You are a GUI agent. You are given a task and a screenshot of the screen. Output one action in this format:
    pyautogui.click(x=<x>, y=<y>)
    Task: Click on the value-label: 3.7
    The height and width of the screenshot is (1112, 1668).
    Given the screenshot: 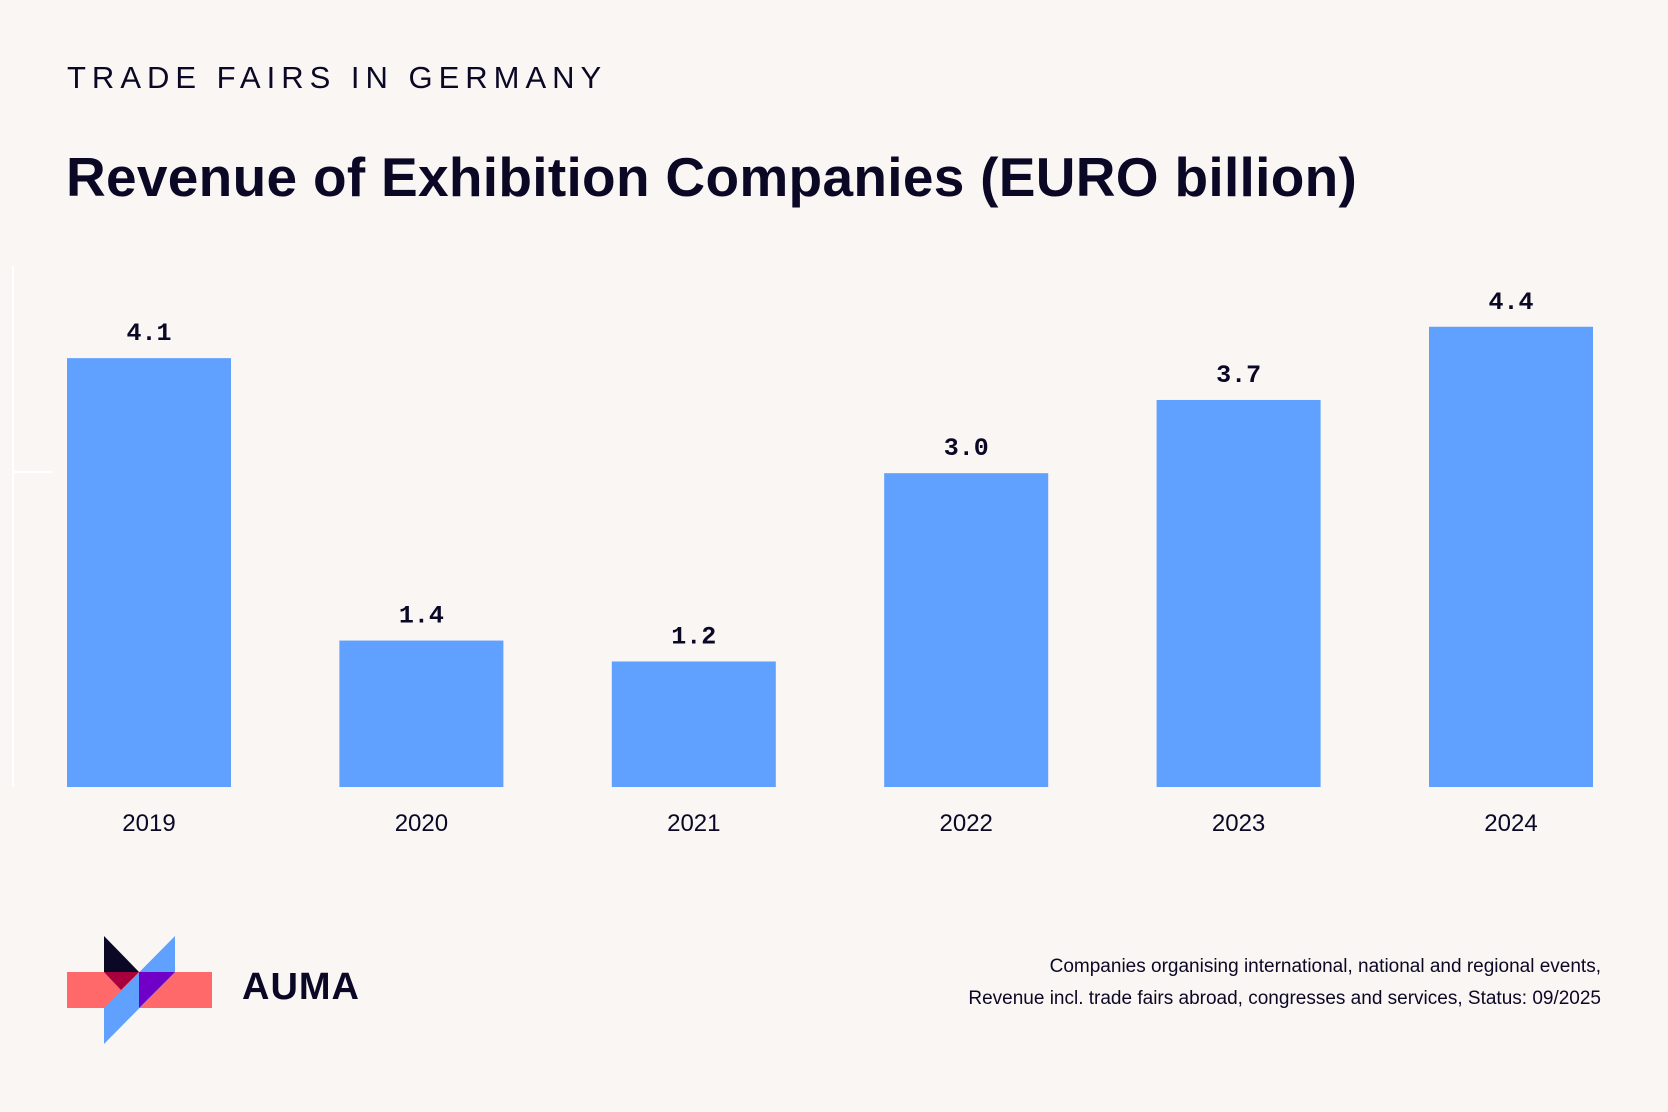 What is the action you would take?
    pyautogui.click(x=1238, y=375)
    